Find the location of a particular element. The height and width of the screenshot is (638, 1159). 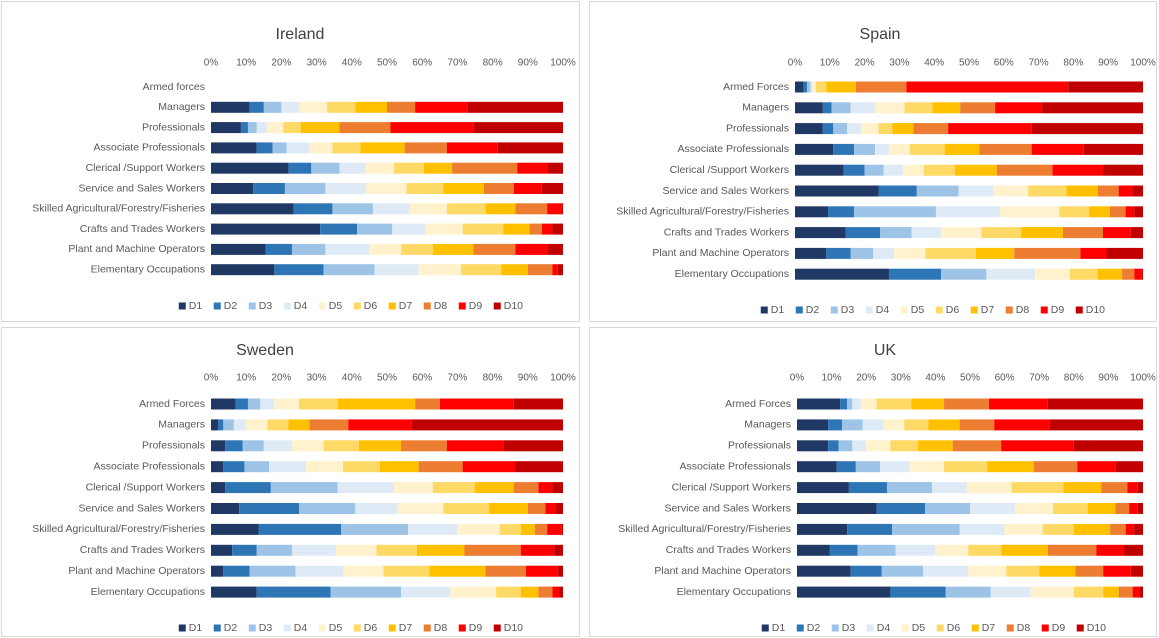

category-label: Skilled Agricultural/Forestry/Fisheries is located at coordinates (118, 209).